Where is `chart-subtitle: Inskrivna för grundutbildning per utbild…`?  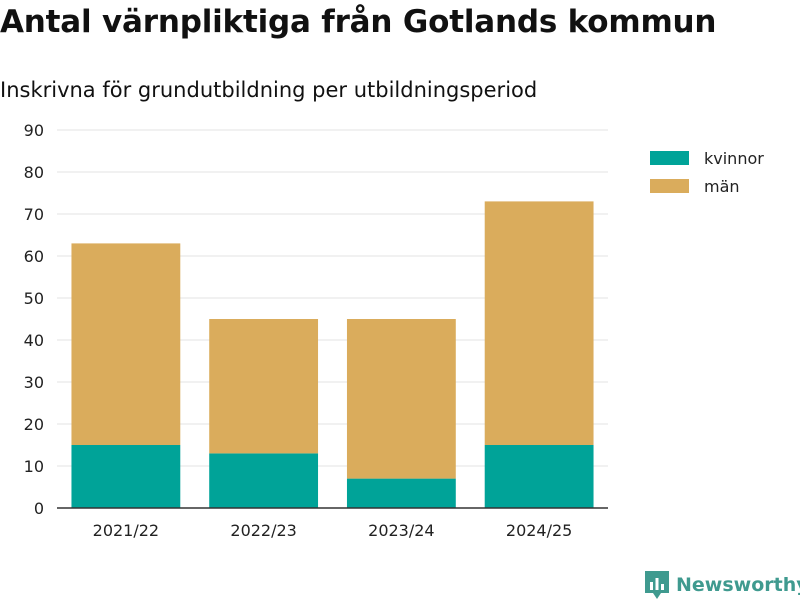 chart-subtitle: Inskrivna för grundutbildning per utbild… is located at coordinates (269, 90).